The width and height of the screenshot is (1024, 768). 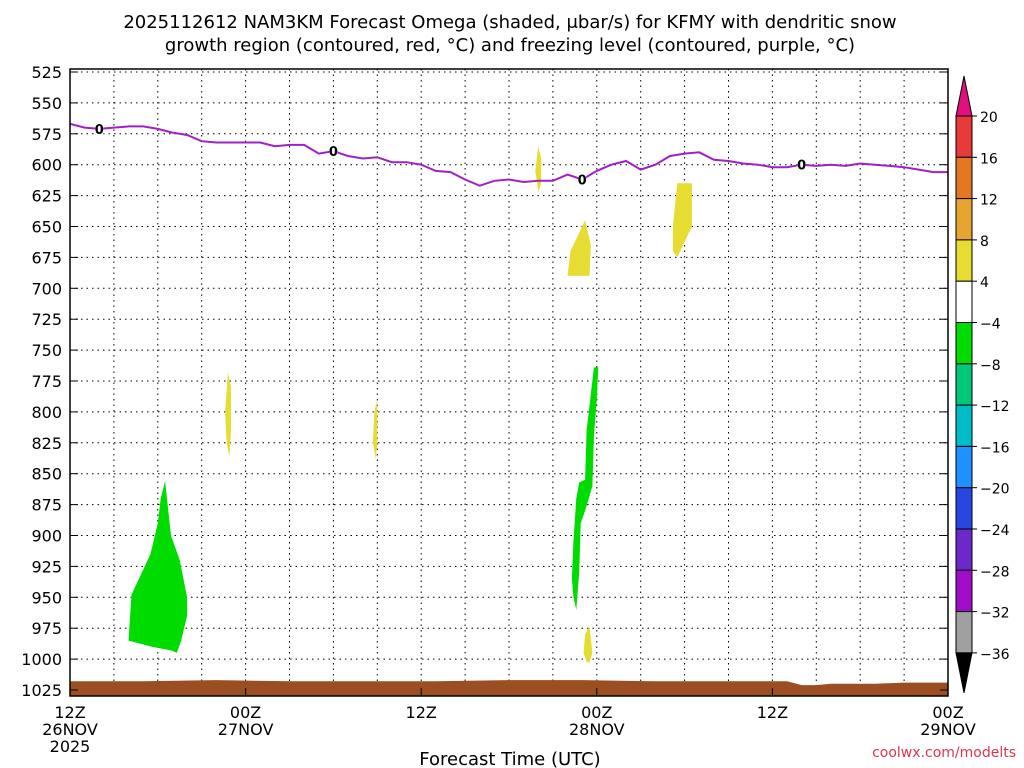 I want to click on y-tick-label: 650, so click(x=46, y=227).